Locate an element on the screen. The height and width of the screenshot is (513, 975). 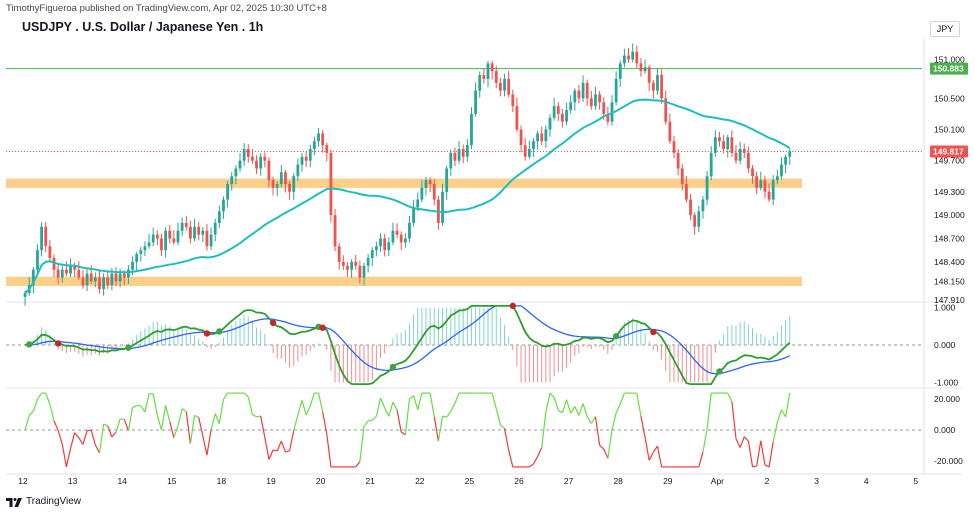
price-tick-label: 148.400 is located at coordinates (949, 262).